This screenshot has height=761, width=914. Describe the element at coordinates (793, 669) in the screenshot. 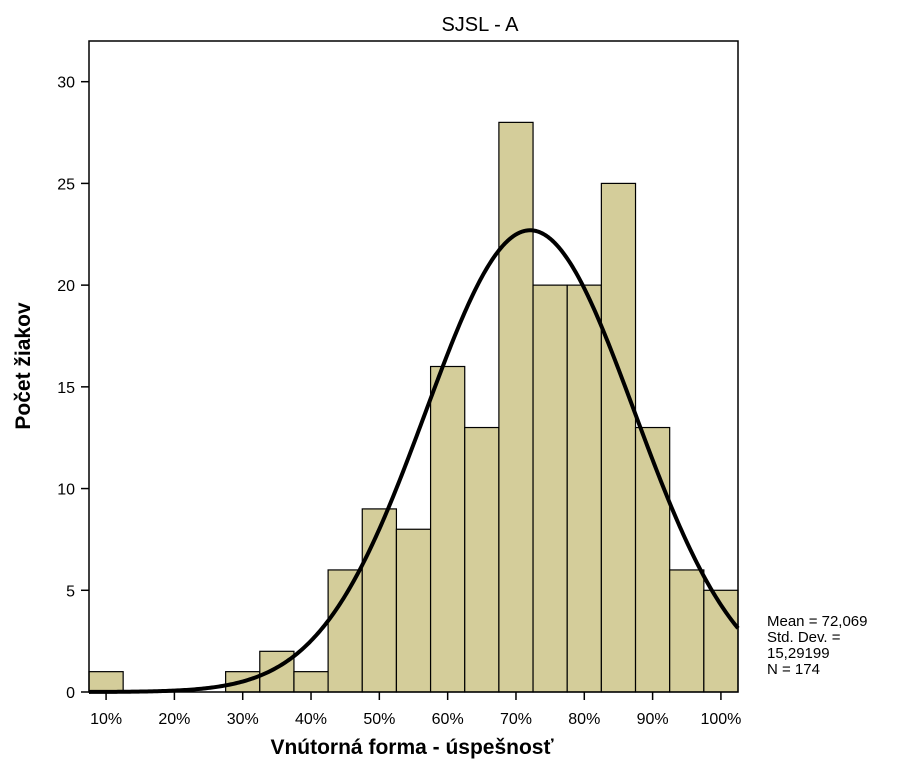

I see `stats-n: N = 174` at that location.